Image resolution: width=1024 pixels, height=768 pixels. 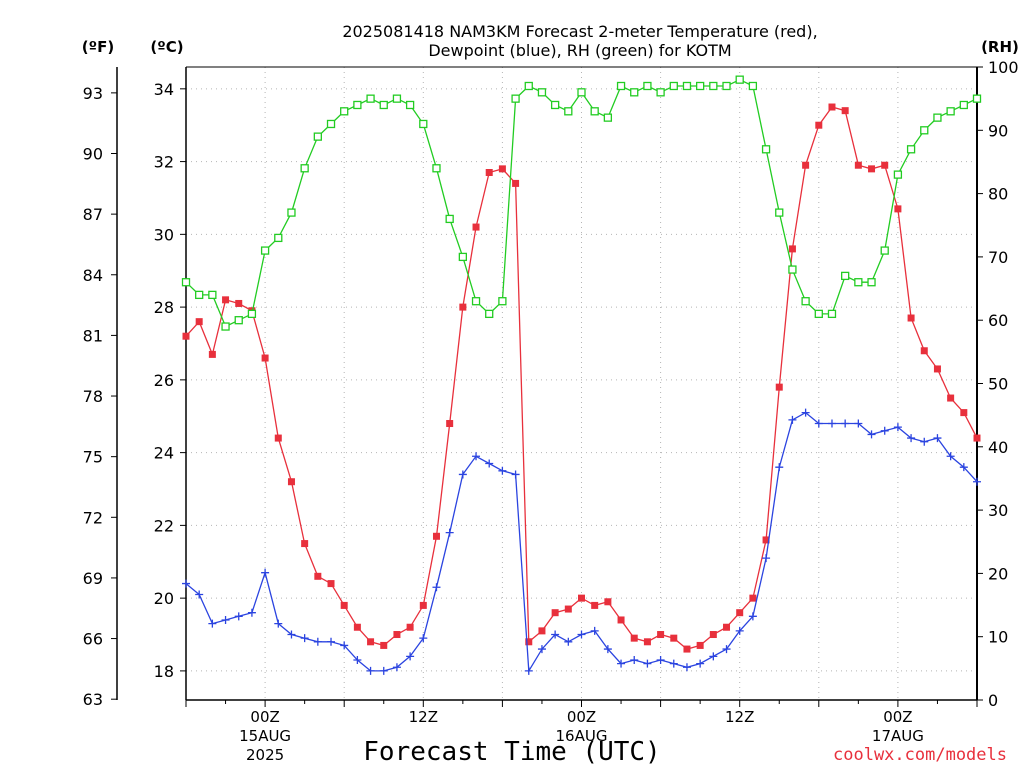 What do you see at coordinates (998, 510) in the screenshot?
I see `rh-tick-label: 30` at bounding box center [998, 510].